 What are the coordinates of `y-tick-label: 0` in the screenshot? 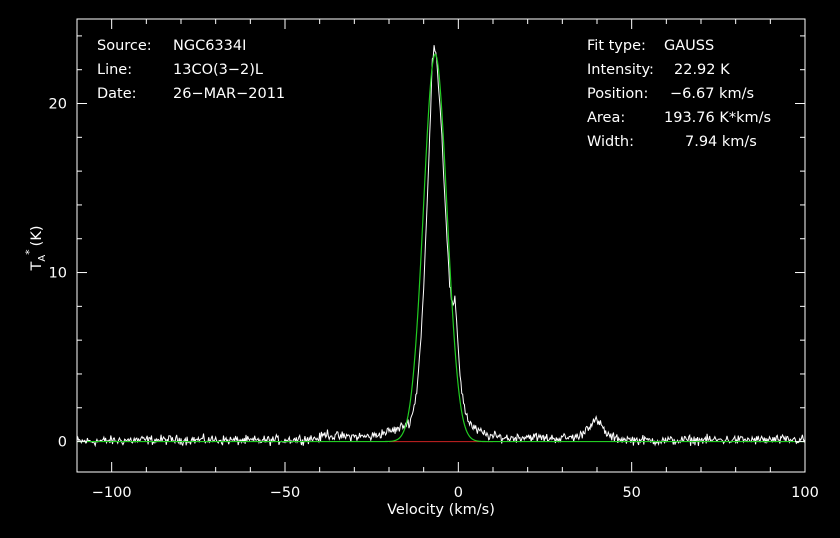 It's located at (62, 443).